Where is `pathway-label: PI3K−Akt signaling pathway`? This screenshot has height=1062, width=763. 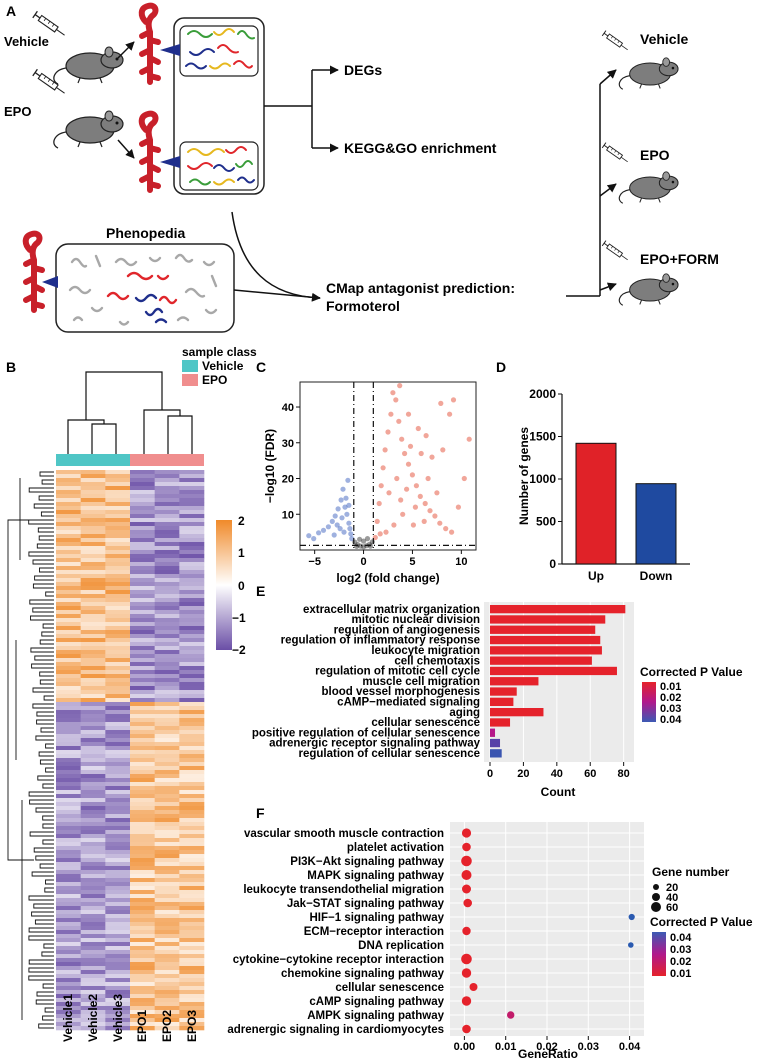
pathway-label: PI3K−Akt signaling pathway is located at coordinates (367, 862).